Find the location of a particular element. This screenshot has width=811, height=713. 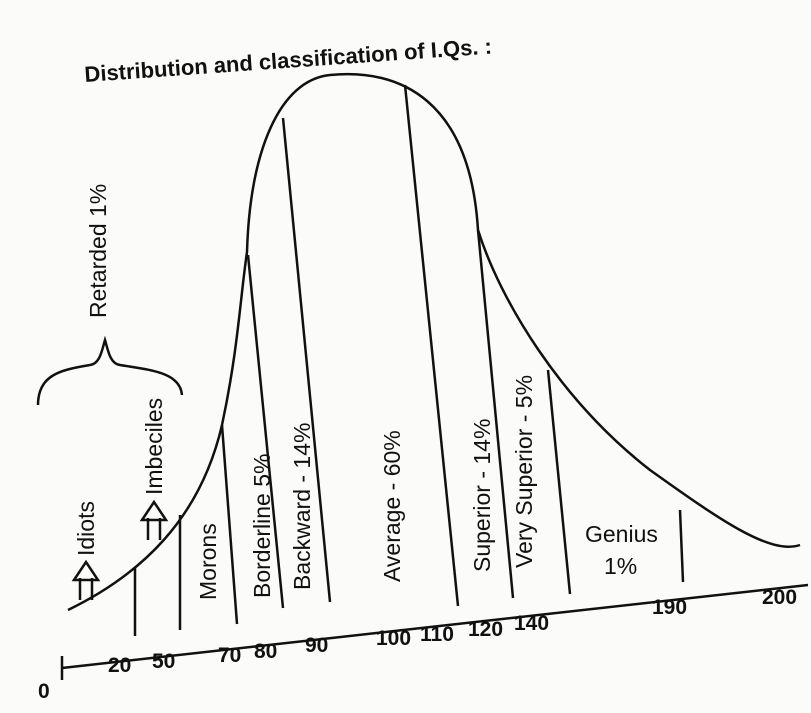

tick-label: 100 is located at coordinates (393, 638).